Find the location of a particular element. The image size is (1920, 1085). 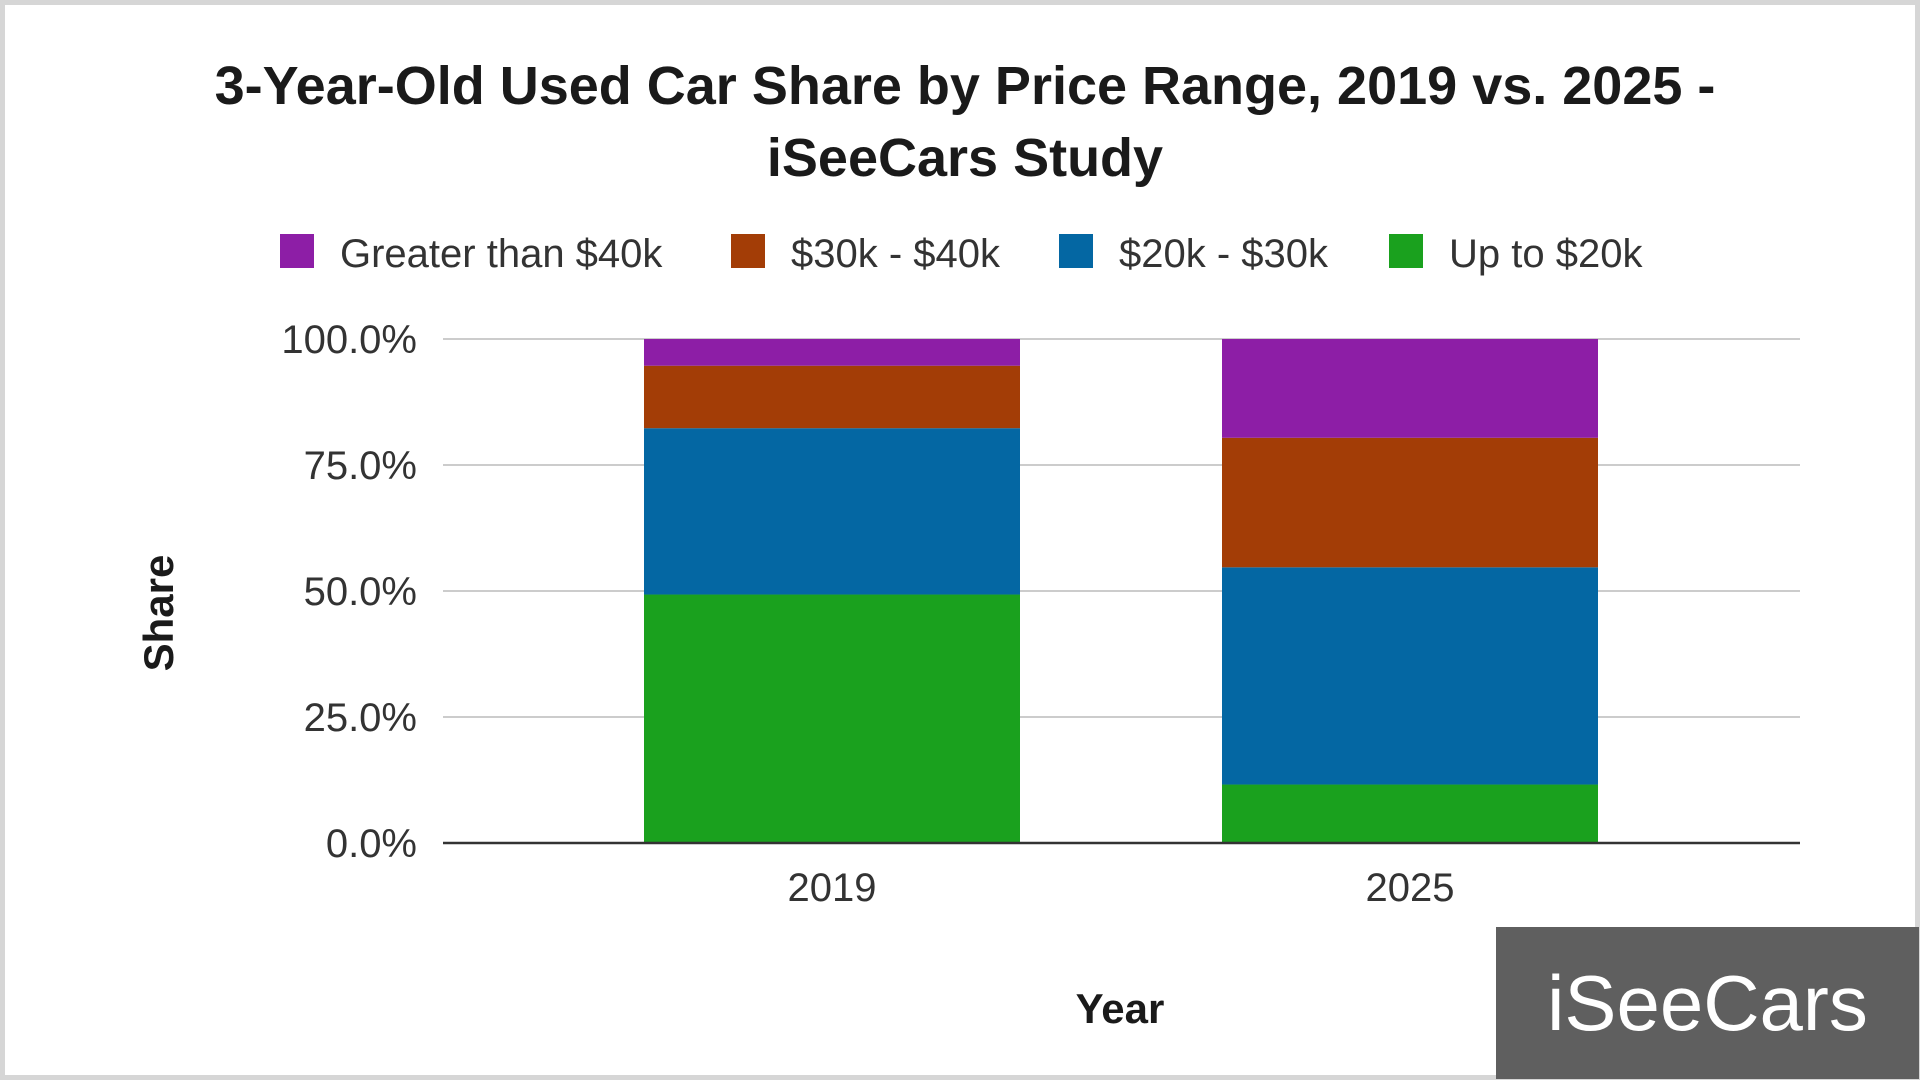

legend-label: Up to $20k is located at coordinates (1546, 254).